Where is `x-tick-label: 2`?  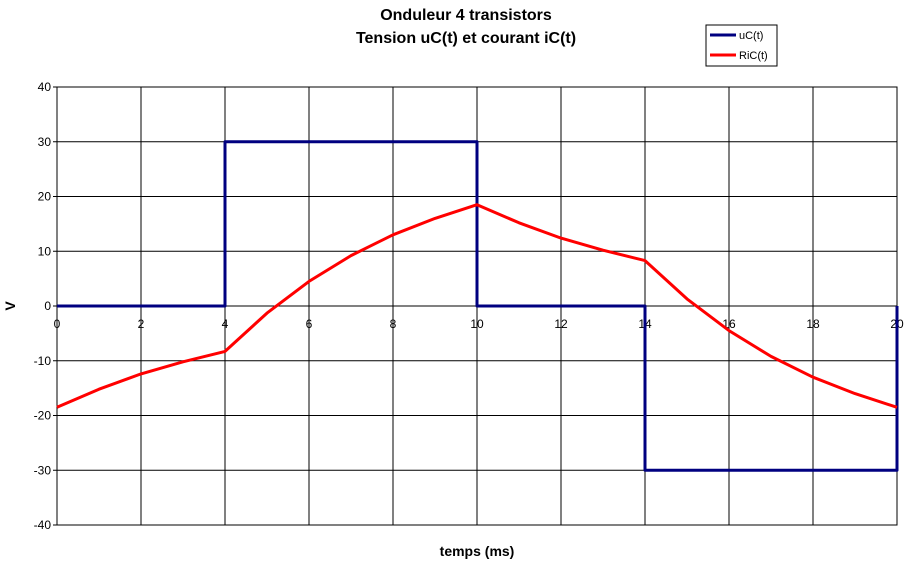
x-tick-label: 2 is located at coordinates (141, 324).